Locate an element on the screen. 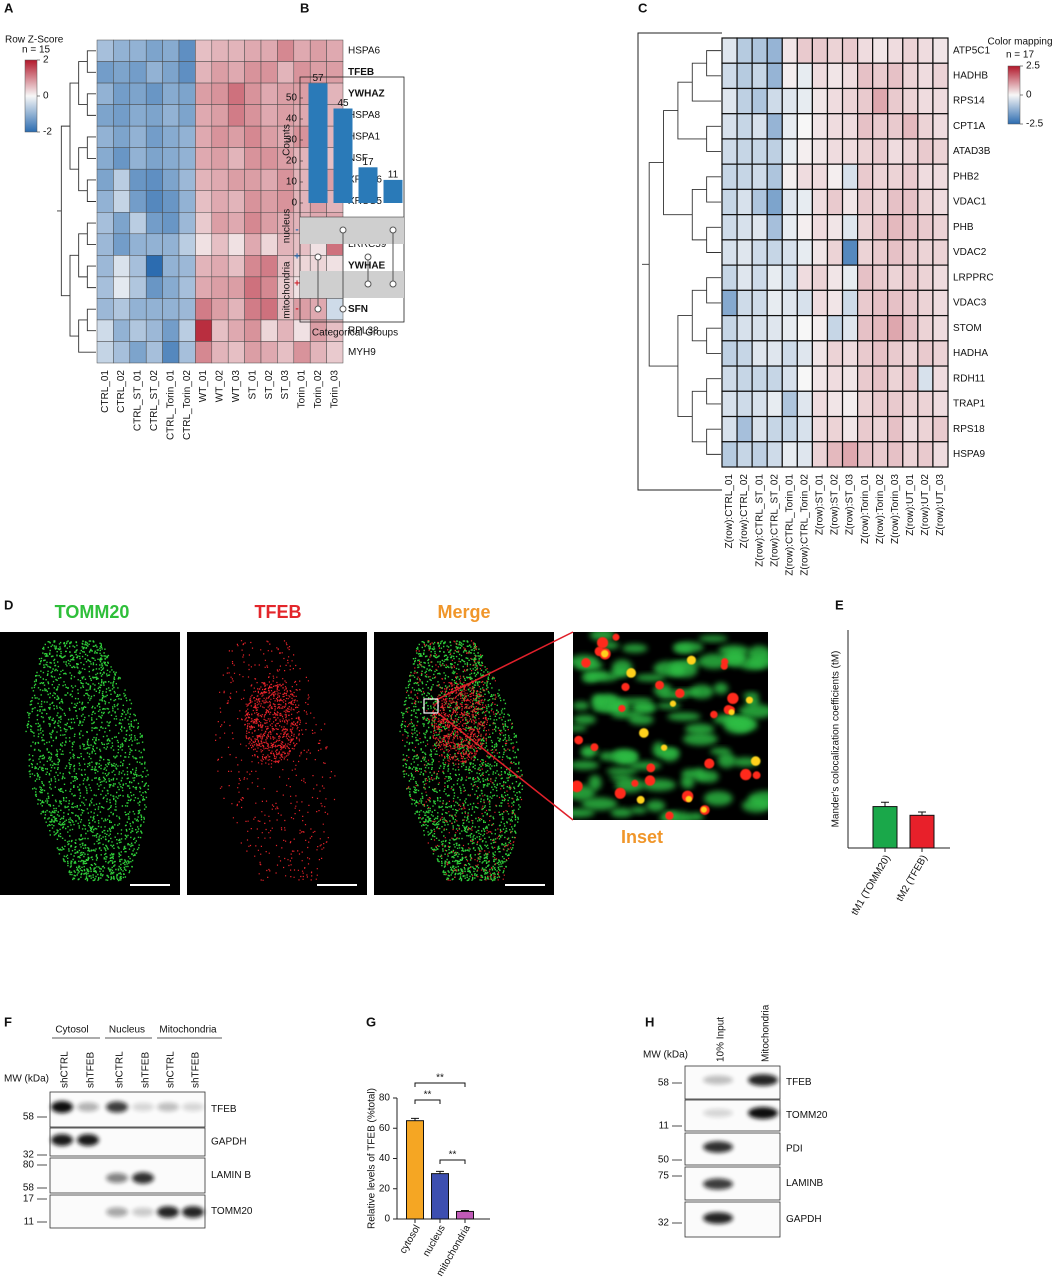  x-tick-label: cytosol is located at coordinates (410, 1239).